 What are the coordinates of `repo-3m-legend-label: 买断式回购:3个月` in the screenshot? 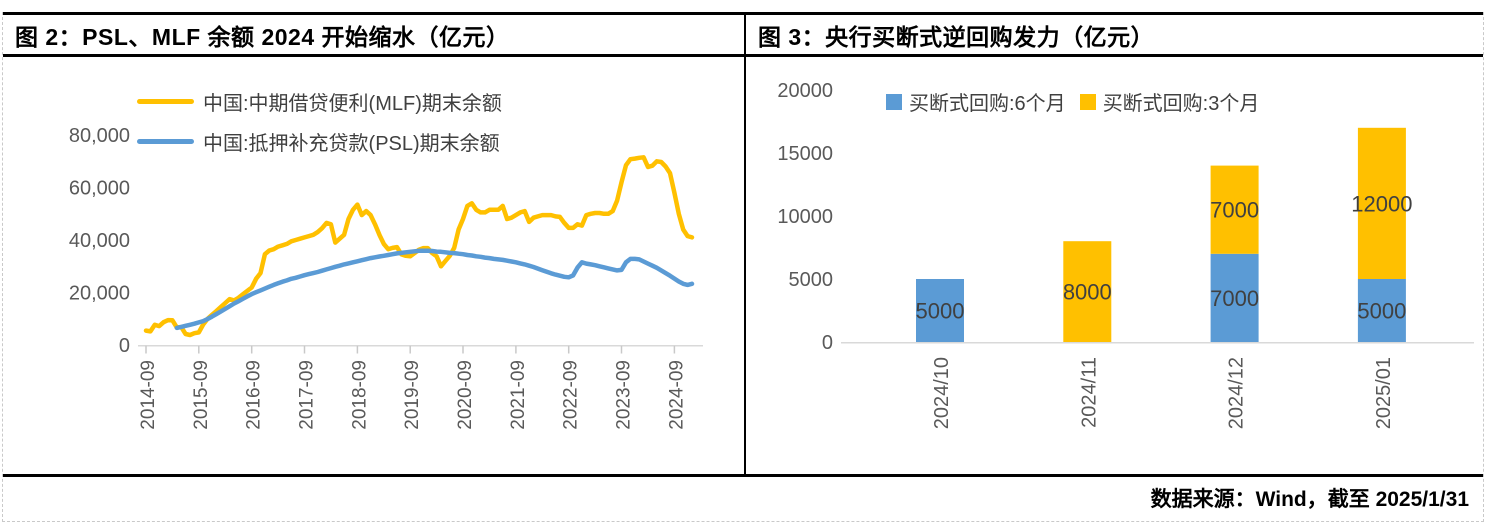 It's located at (1181, 104).